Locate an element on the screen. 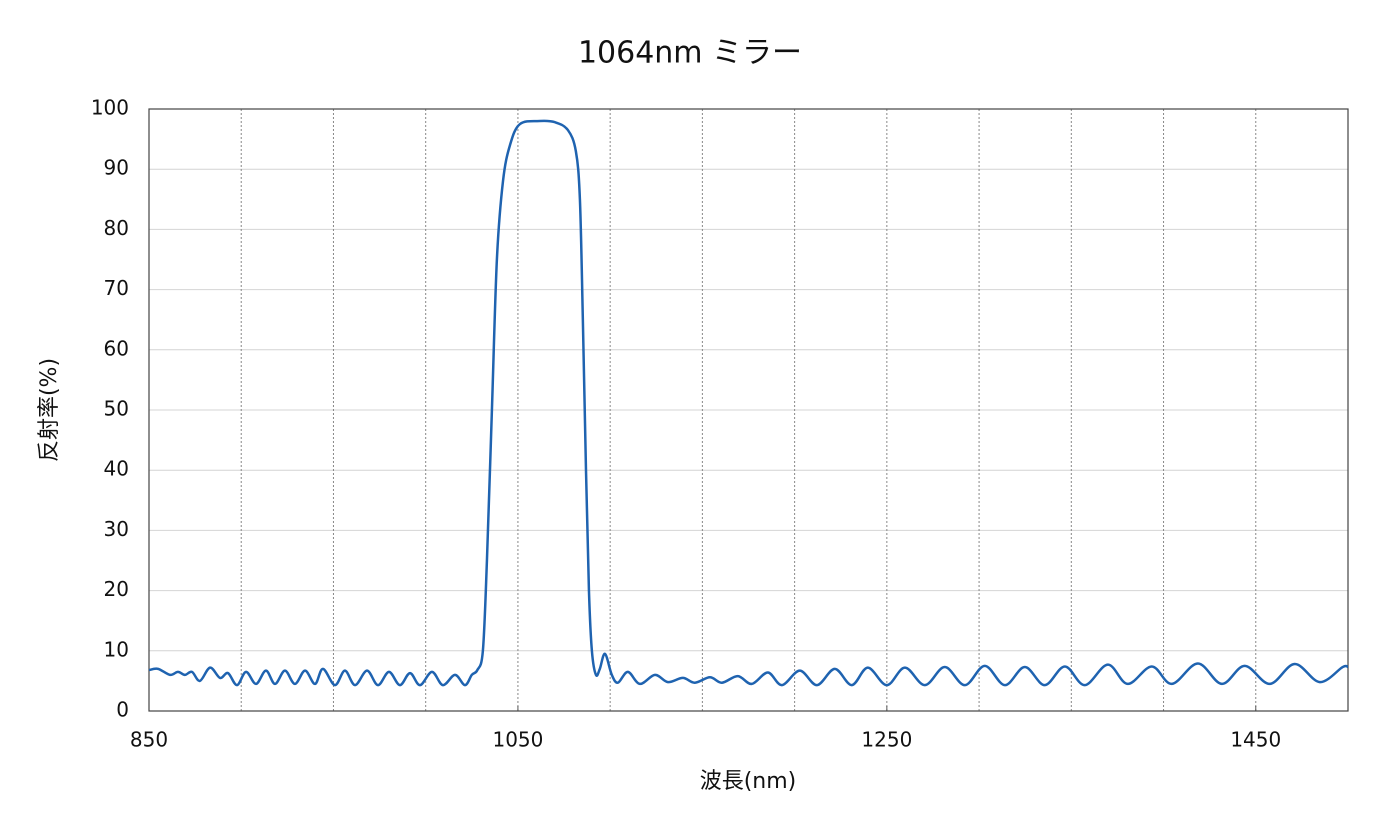 This screenshot has height=834, width=1388. y-tick-label: 60 is located at coordinates (116, 348).